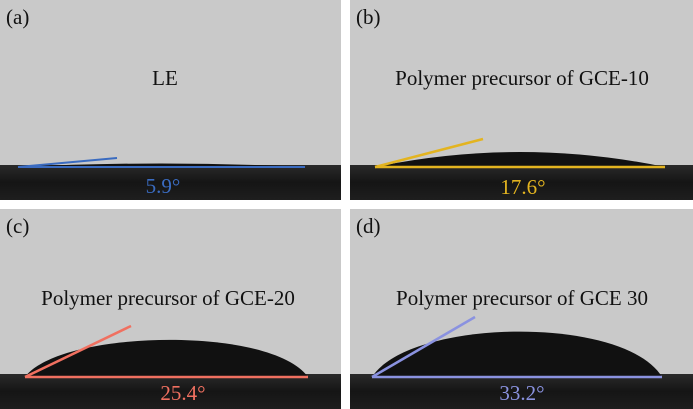  Describe the element at coordinates (368, 226) in the screenshot. I see `panel-label: (d)` at that location.